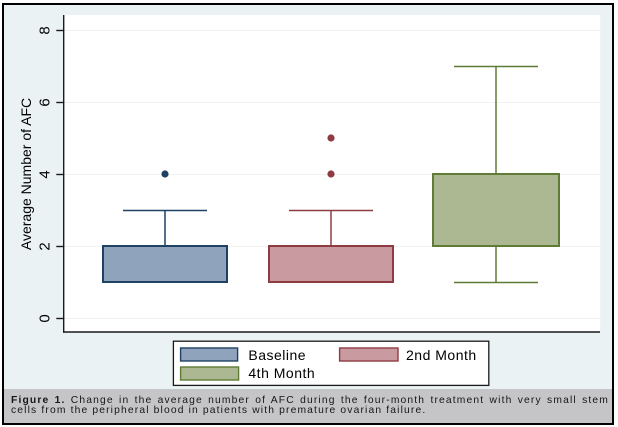 The width and height of the screenshot is (618, 427). Describe the element at coordinates (45, 318) in the screenshot. I see `svg-text: 0` at that location.